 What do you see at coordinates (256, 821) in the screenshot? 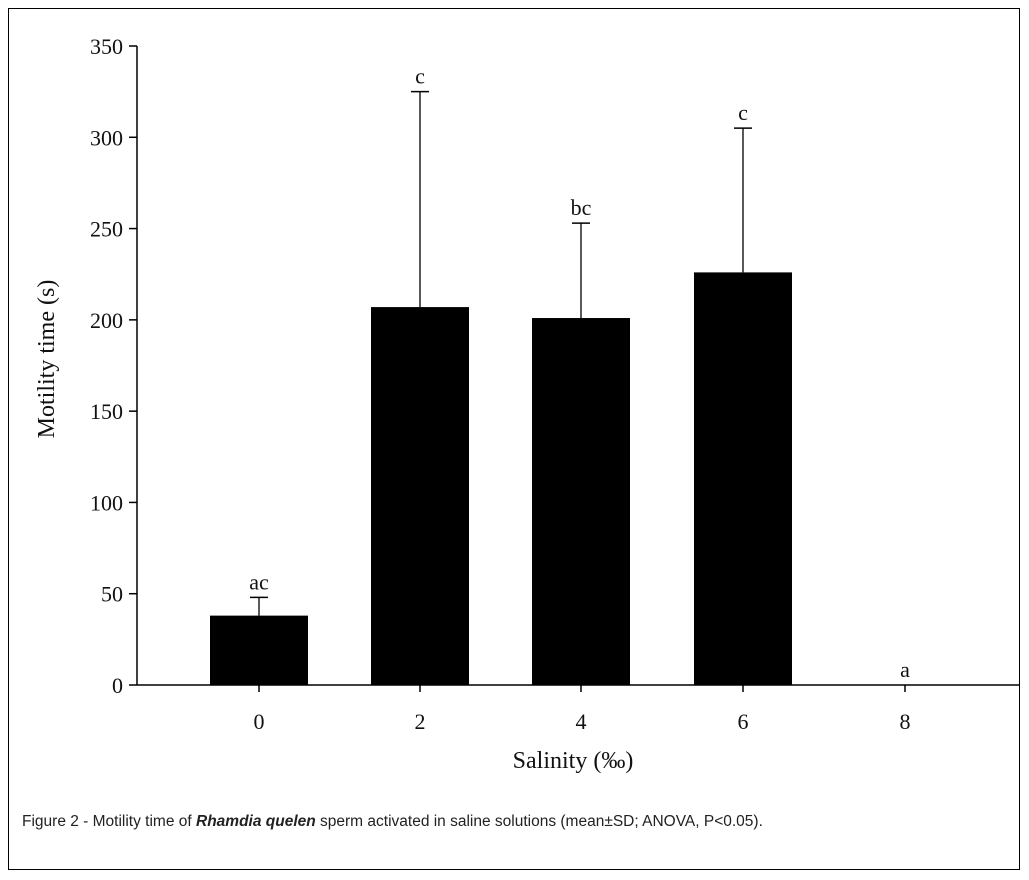
I see `caption-species: Rhamdia quelen` at bounding box center [256, 821].